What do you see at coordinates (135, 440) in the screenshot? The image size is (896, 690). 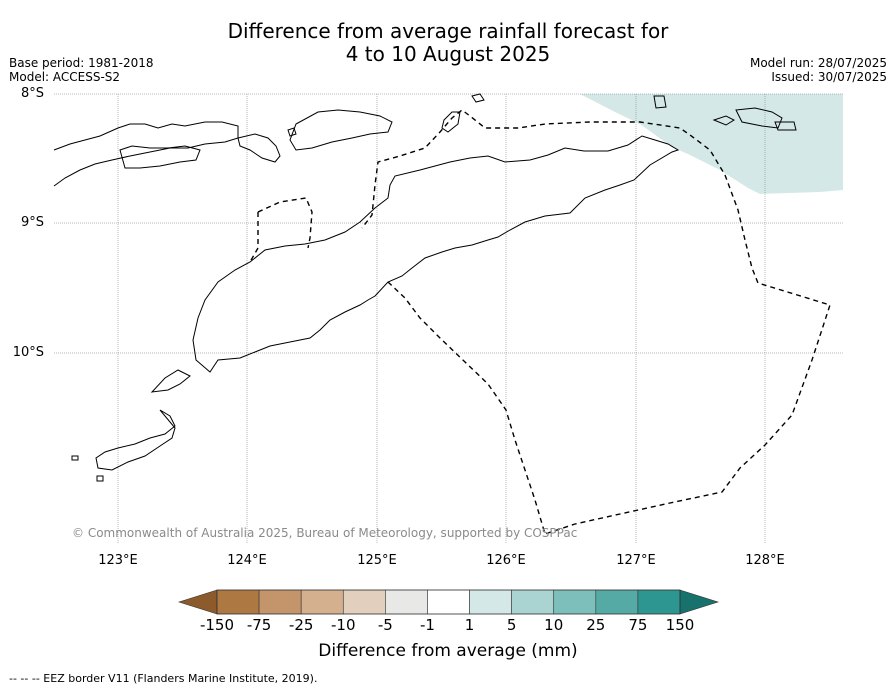 I see `savu-island` at bounding box center [135, 440].